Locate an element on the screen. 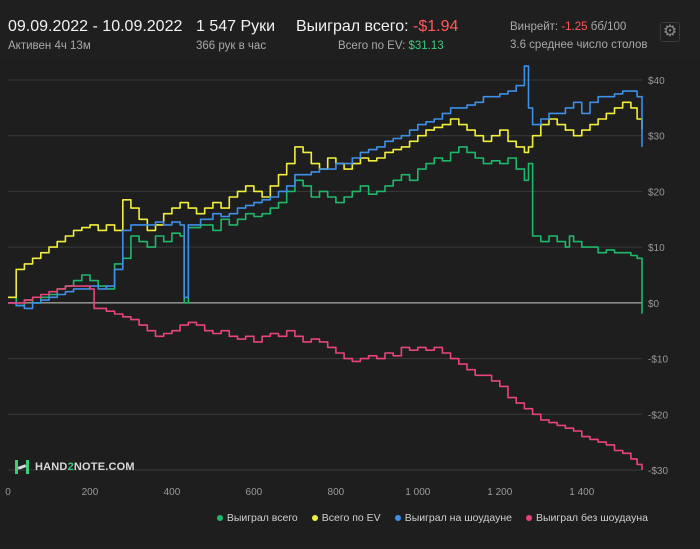 The image size is (700, 549). winrate: Винрейт: -1.25 бб/100 is located at coordinates (568, 27).